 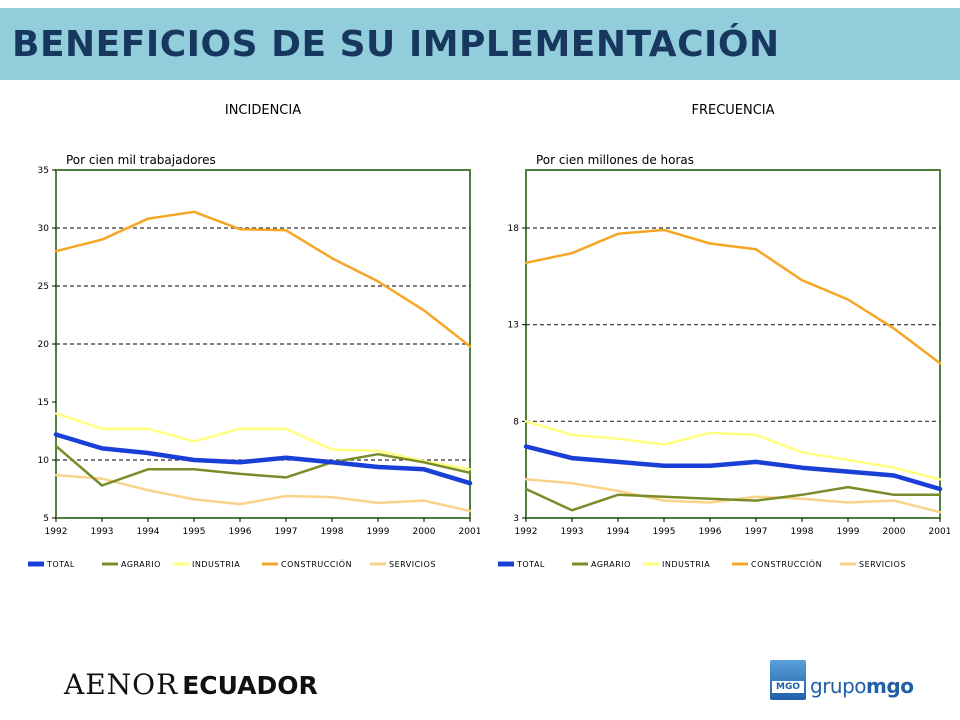 I want to click on mgo-word-mgo: mgo, so click(x=890, y=686).